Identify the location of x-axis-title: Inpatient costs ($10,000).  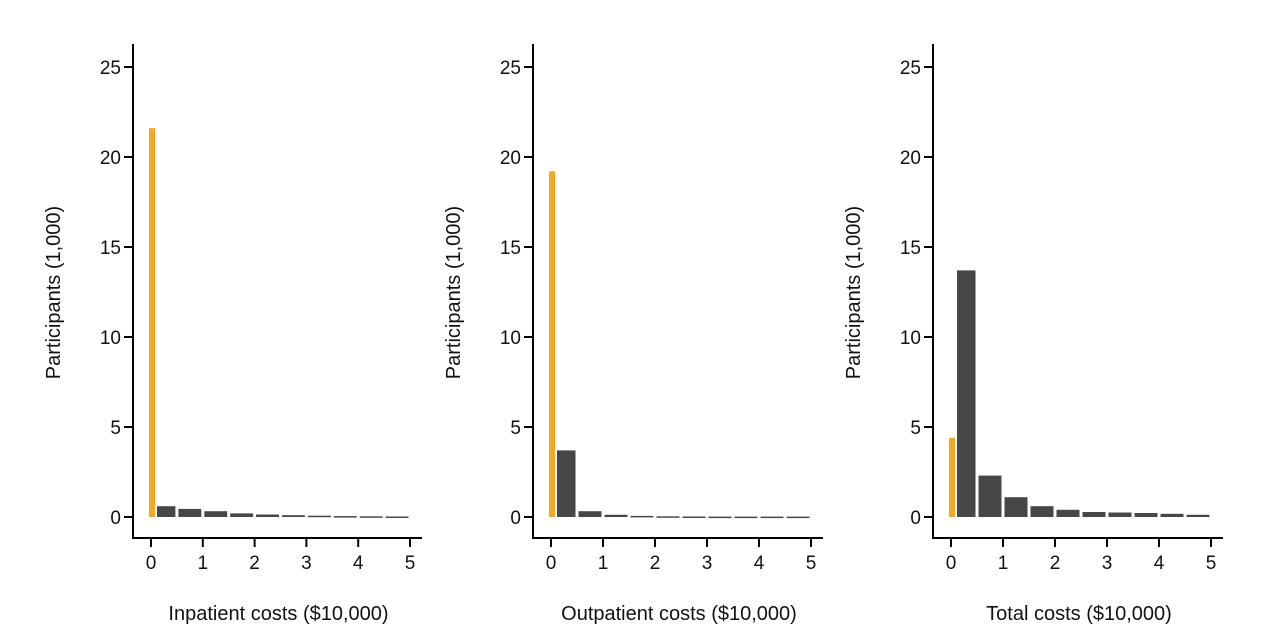
(278, 614).